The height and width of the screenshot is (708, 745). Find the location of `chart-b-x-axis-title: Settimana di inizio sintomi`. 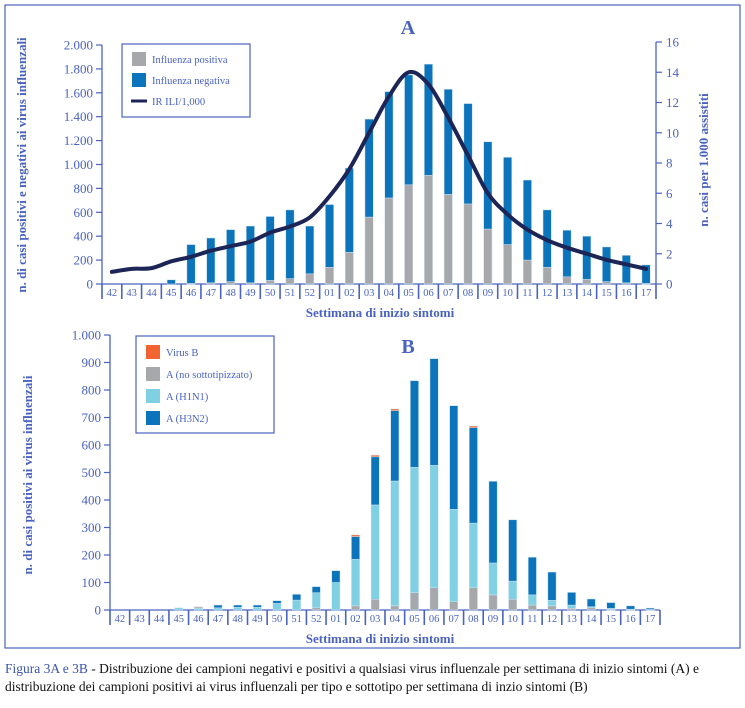

chart-b-x-axis-title: Settimana di inizio sintomi is located at coordinates (380, 638).